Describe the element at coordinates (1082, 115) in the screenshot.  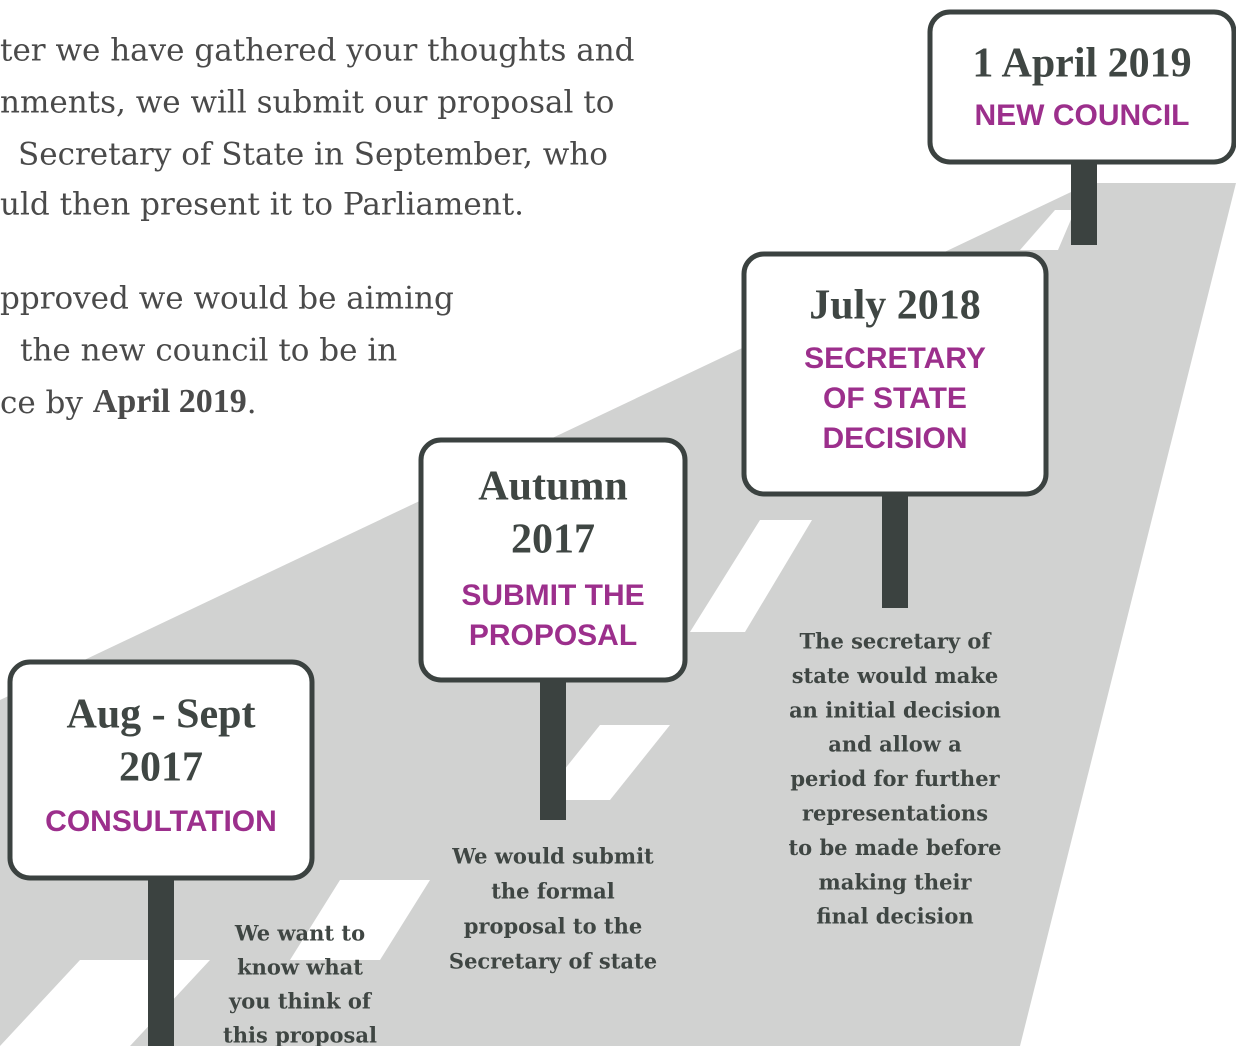
I see `sign-label: NEW COUNCIL` at that location.